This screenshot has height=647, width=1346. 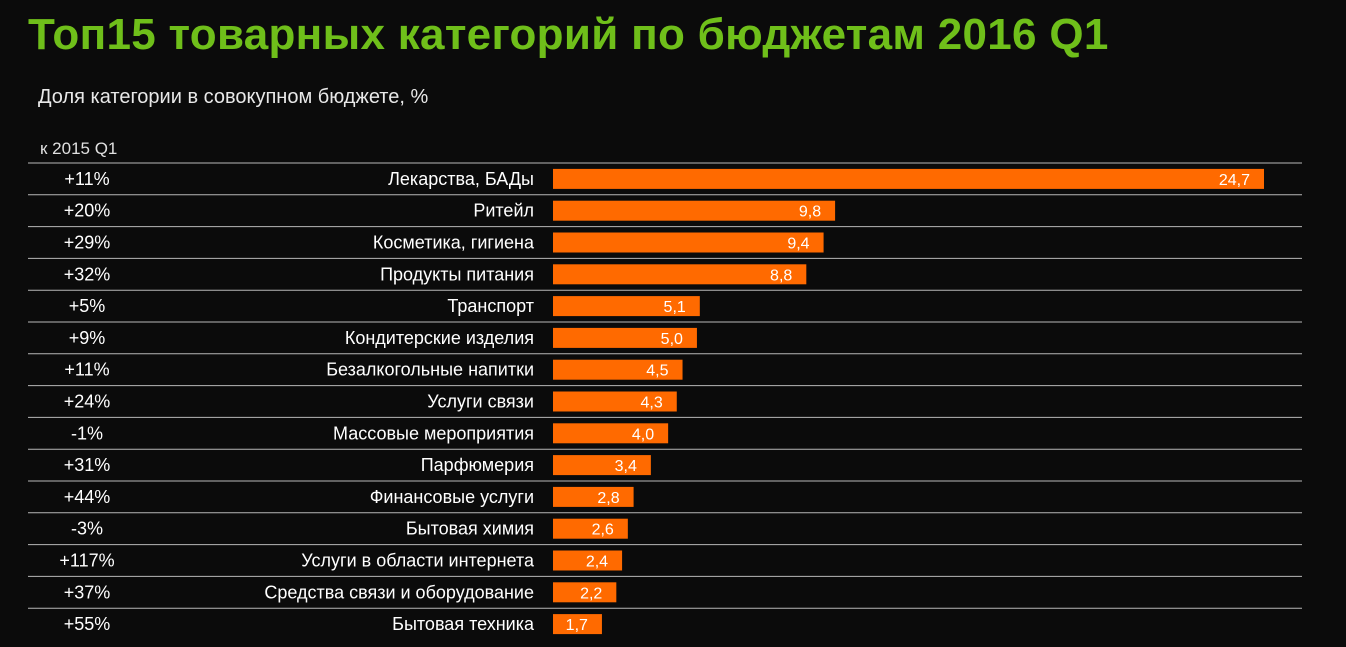 I want to click on category-label: Ритейл, so click(x=503, y=211).